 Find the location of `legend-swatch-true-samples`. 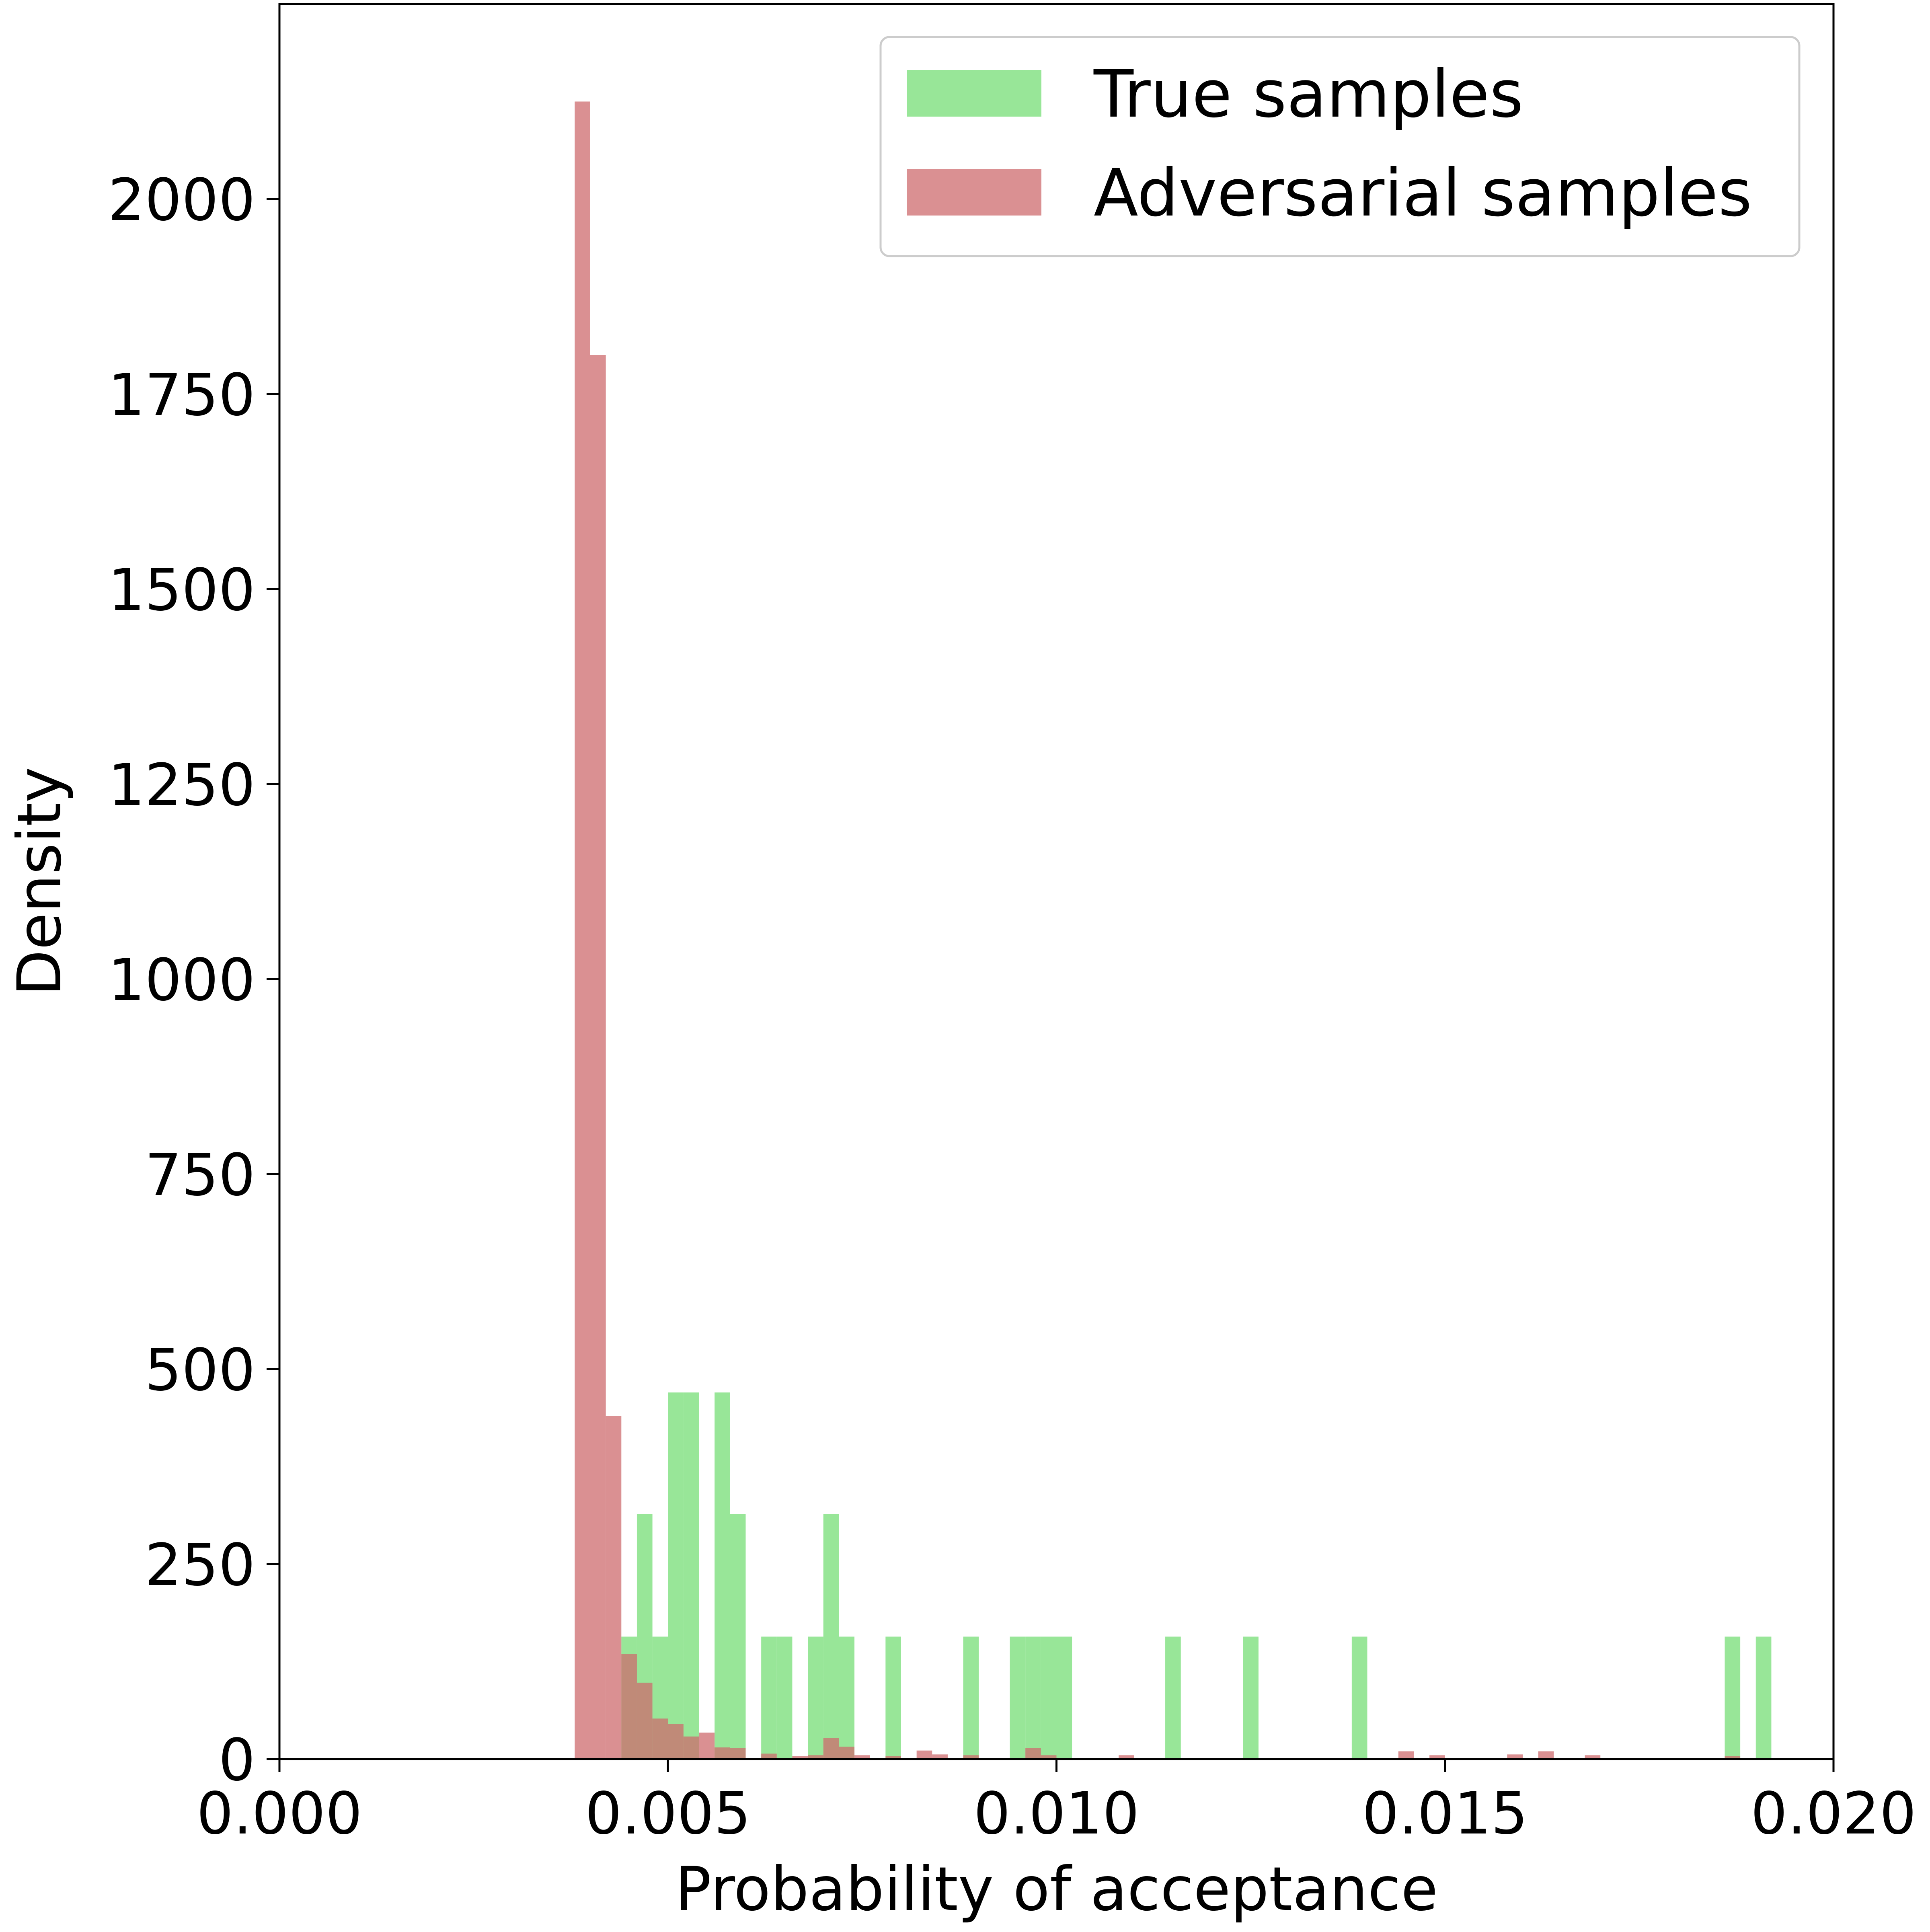

legend-swatch-true-samples is located at coordinates (974, 93).